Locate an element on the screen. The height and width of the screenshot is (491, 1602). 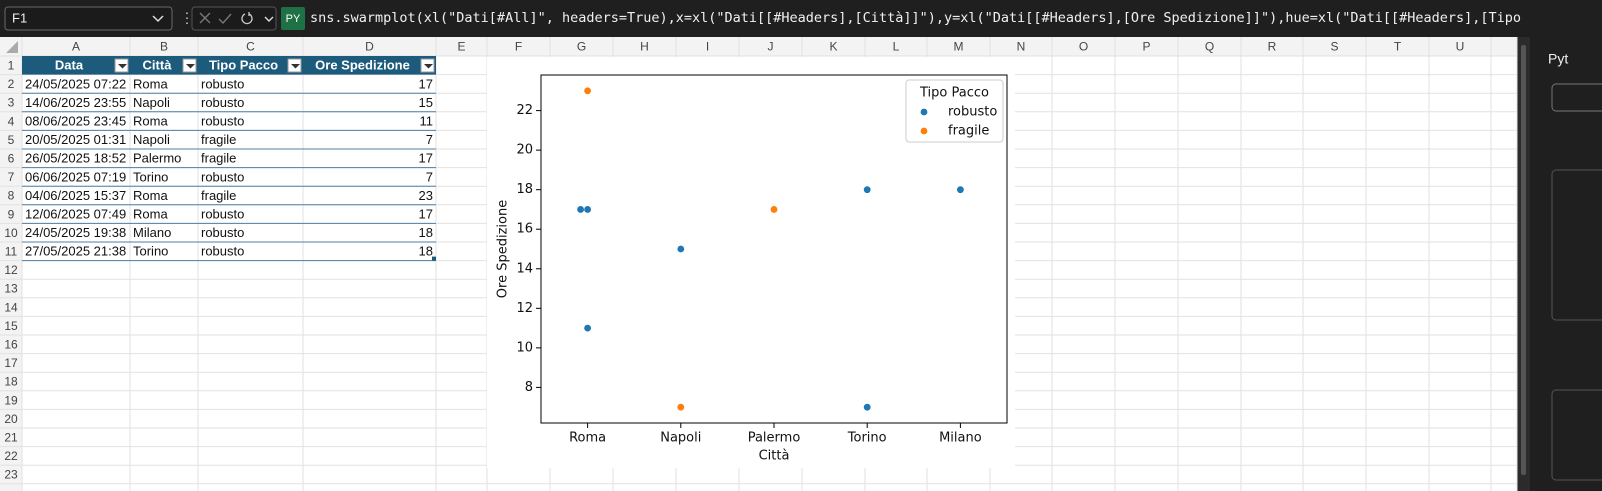
row-header: 1 is located at coordinates (11, 65).